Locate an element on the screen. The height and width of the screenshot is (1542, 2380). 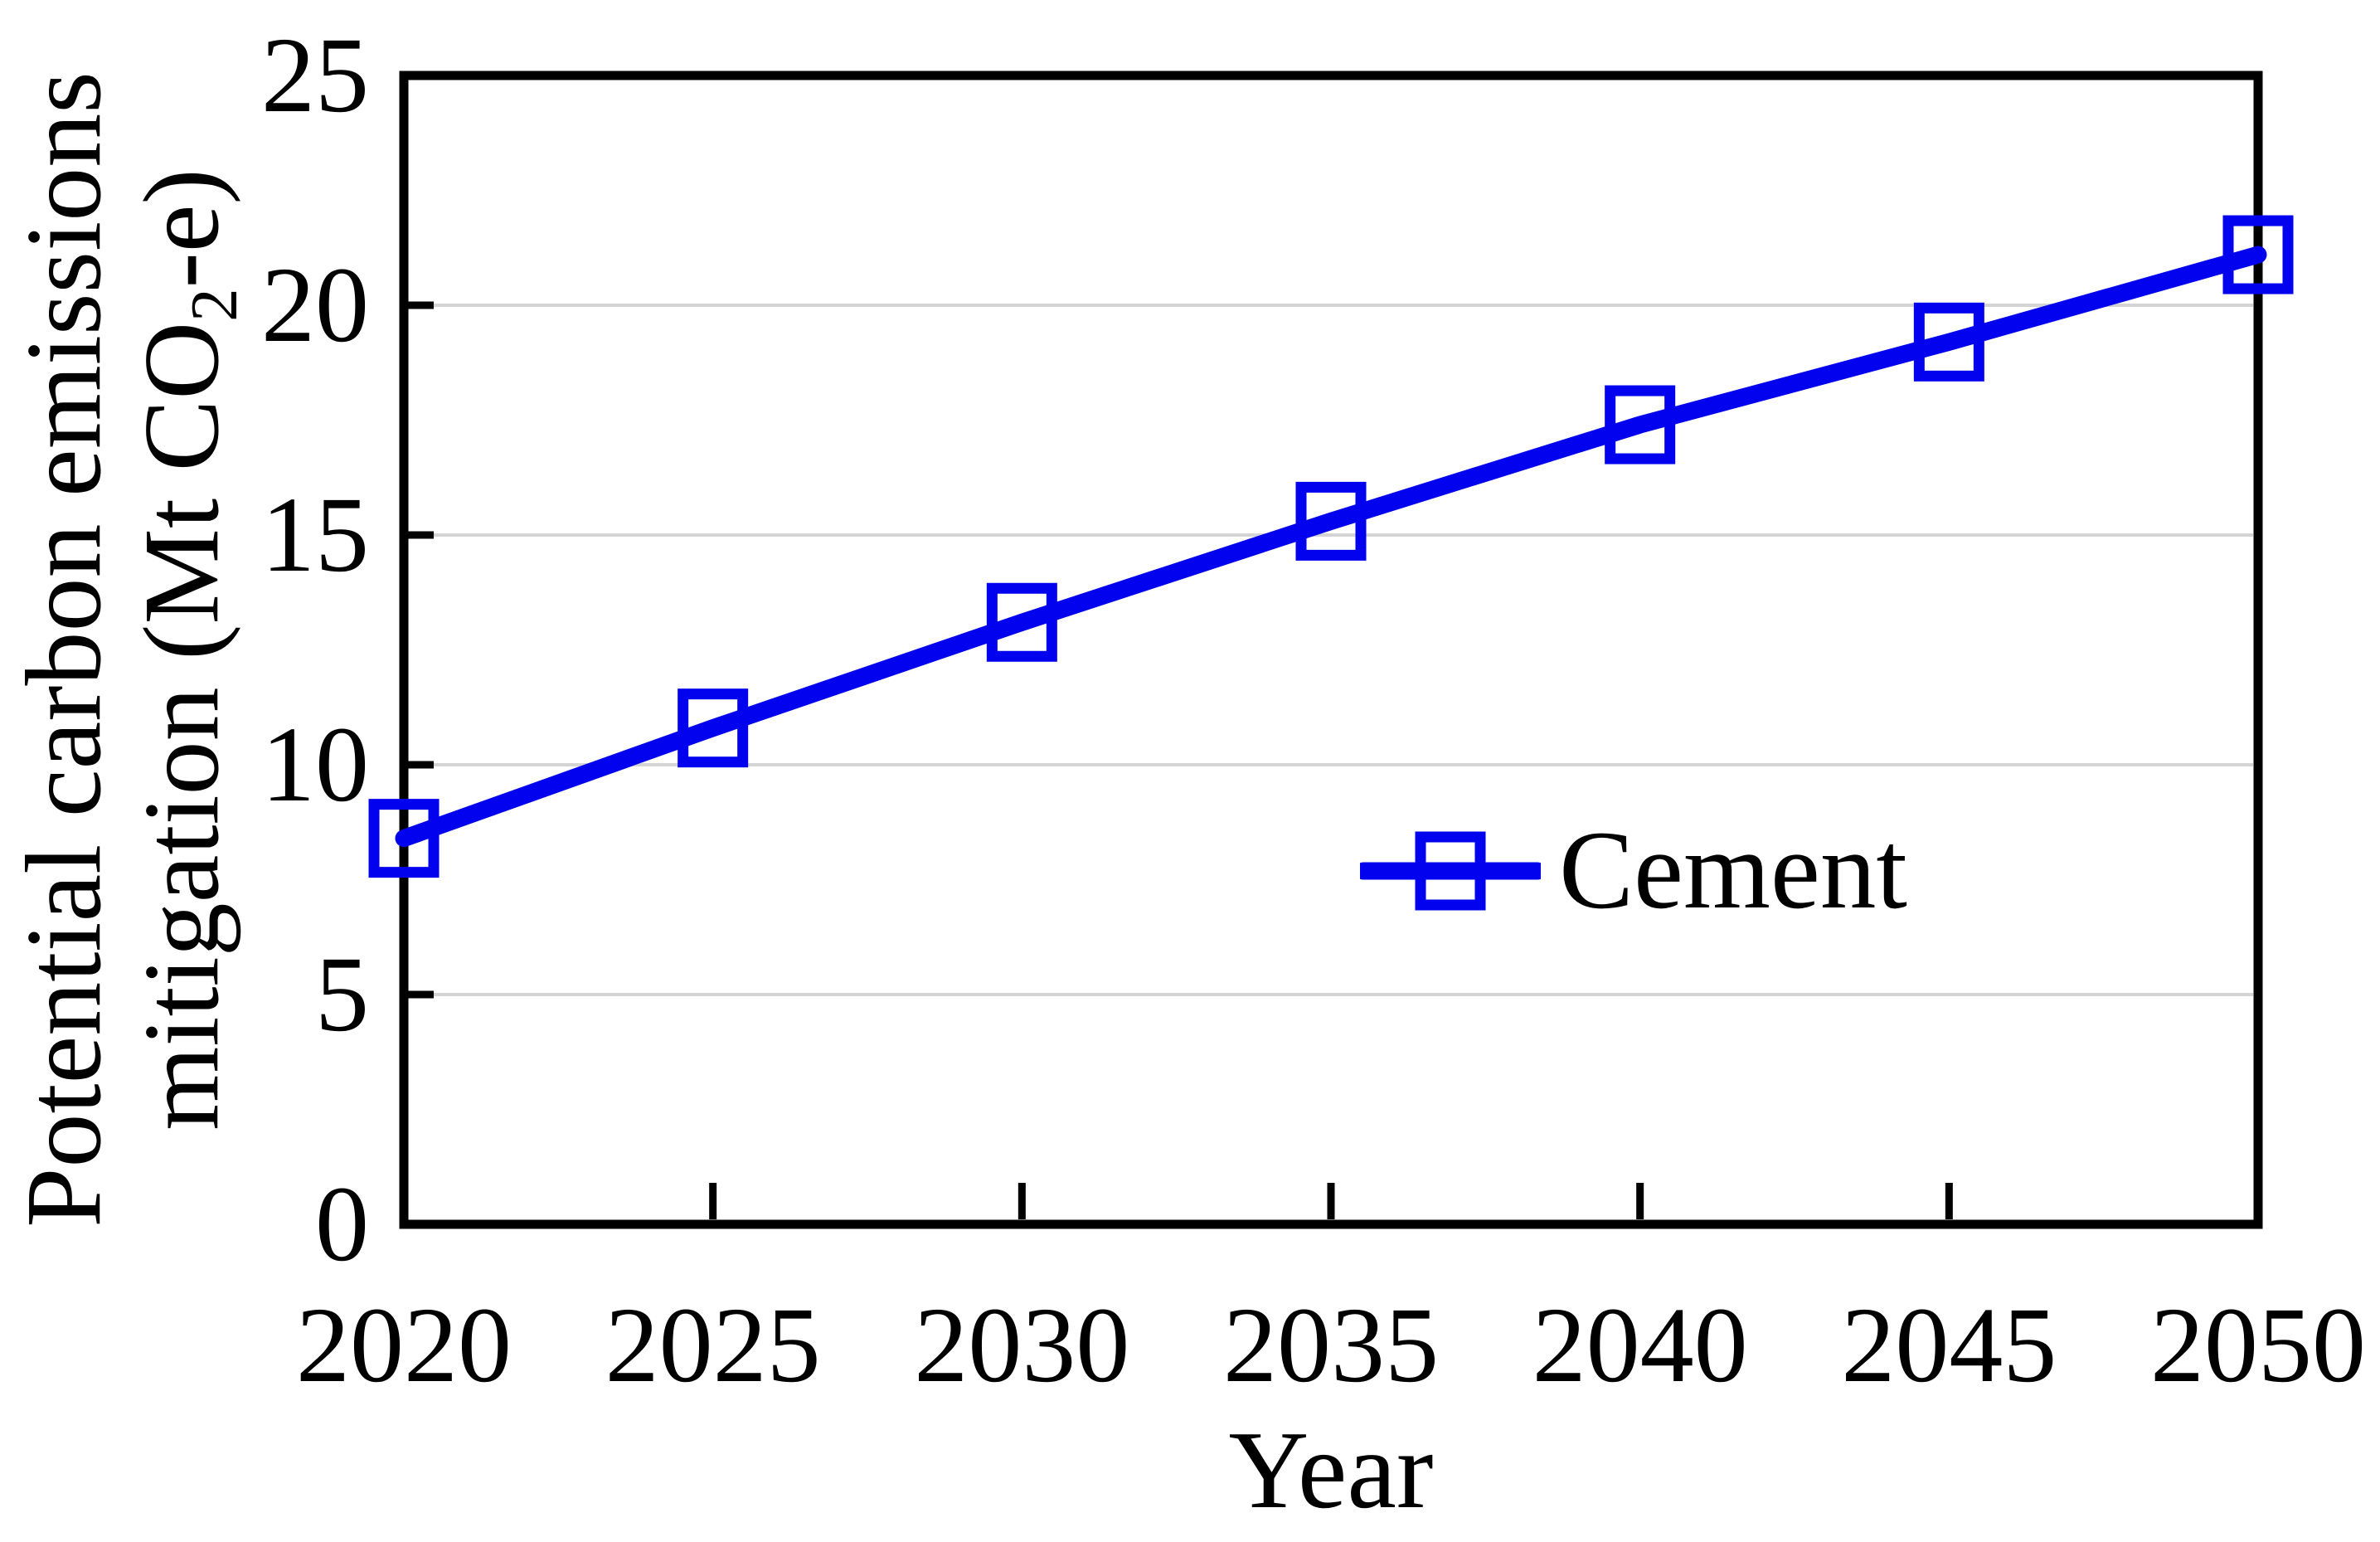
y-tick-label-25: 25 is located at coordinates (315, 75).